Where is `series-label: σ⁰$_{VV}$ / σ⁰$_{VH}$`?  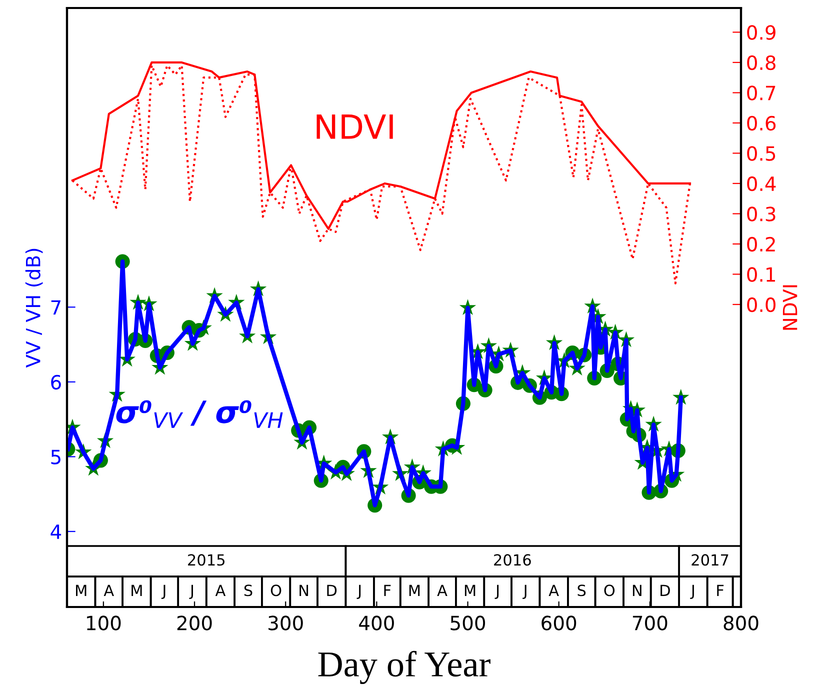
series-label: σ⁰$_{VV}$ / σ⁰$_{VH}$ is located at coordinates (199, 414).